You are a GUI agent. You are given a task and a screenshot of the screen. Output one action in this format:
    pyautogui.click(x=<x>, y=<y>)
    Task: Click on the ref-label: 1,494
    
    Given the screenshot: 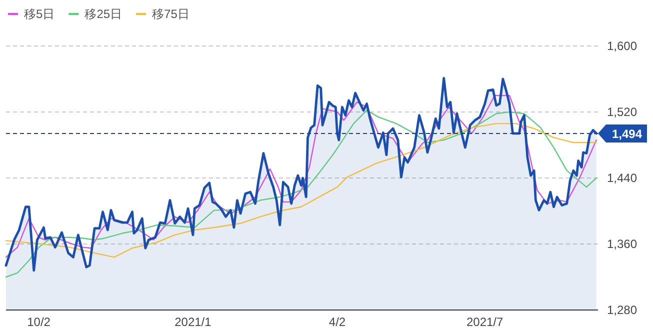 What is the action you would take?
    pyautogui.click(x=622, y=133)
    